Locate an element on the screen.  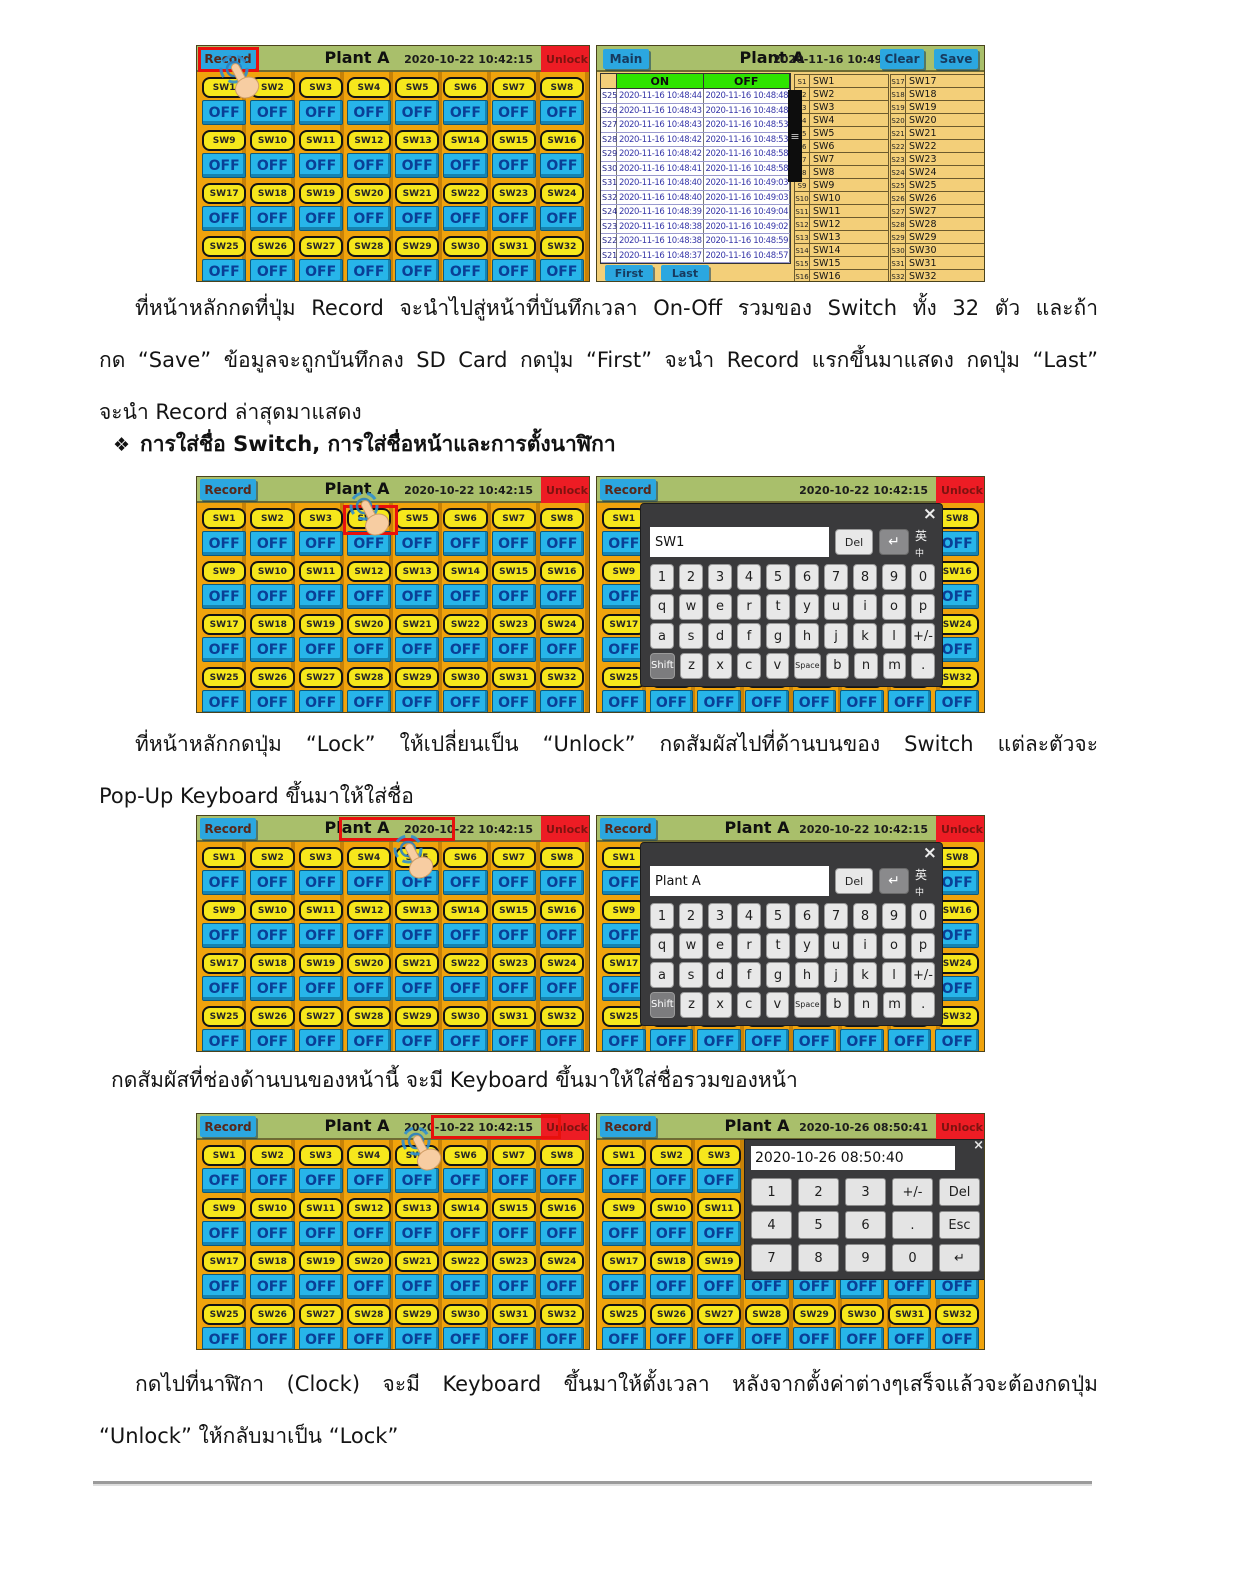
key-e: e is located at coordinates (720, 945).